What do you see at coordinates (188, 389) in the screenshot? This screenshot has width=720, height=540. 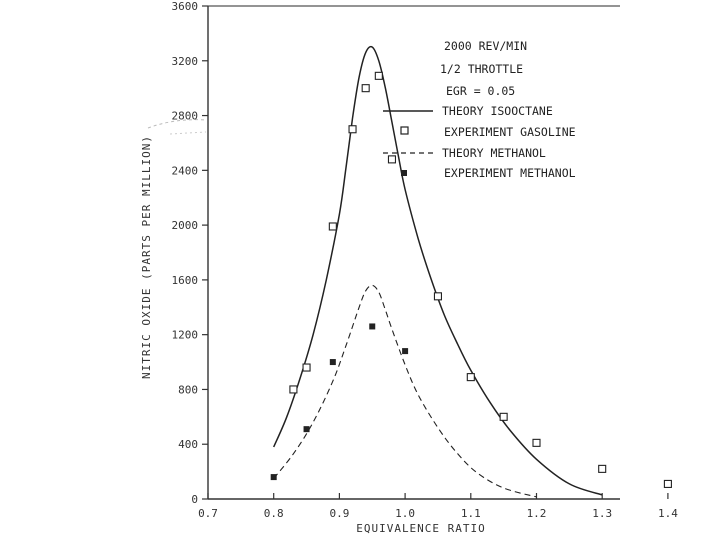 I see `y-tick-label: 800` at bounding box center [188, 389].